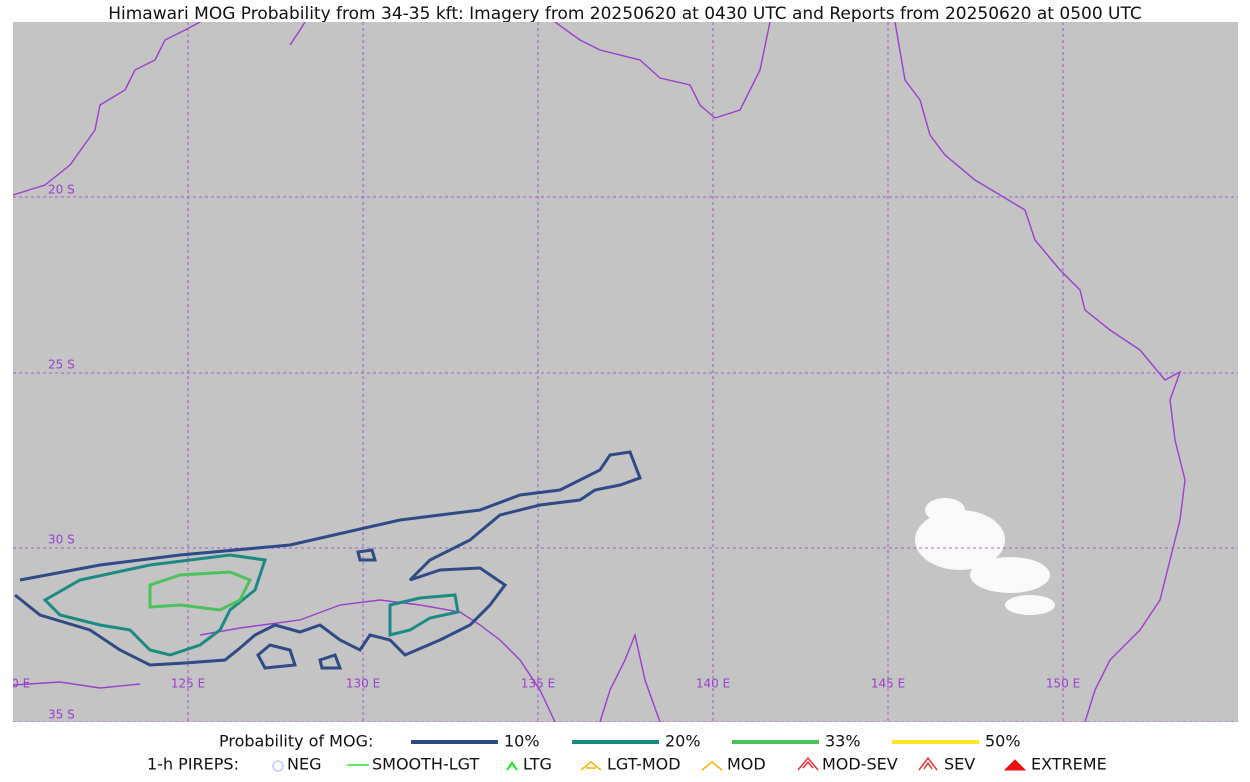 The width and height of the screenshot is (1250, 782). Describe the element at coordinates (188, 684) in the screenshot. I see `lon-label: 125 E` at that location.